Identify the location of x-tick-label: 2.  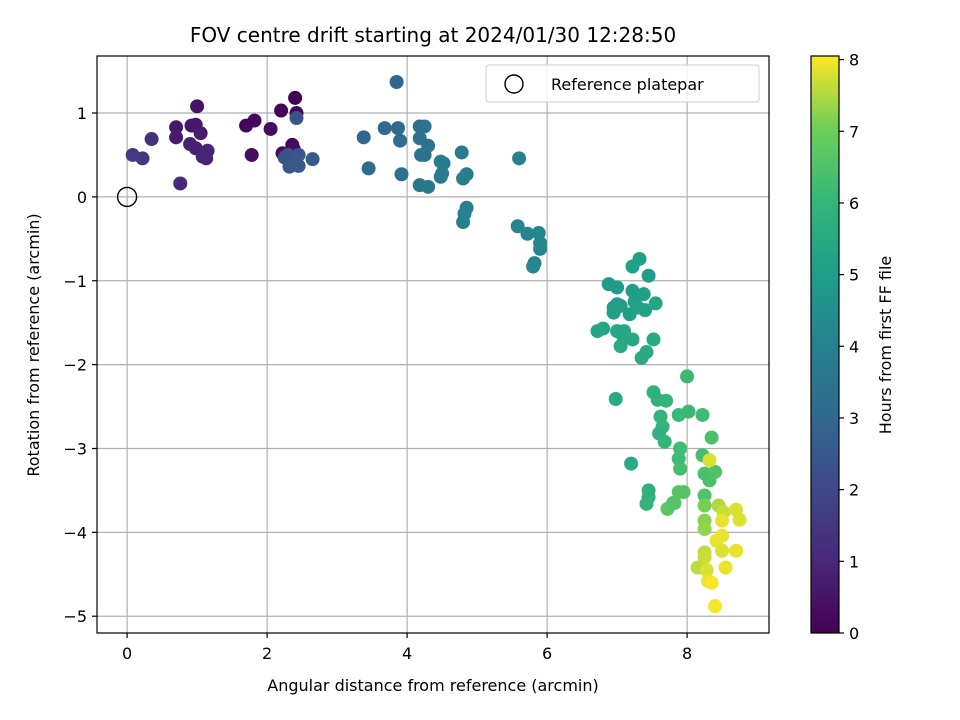
(267, 653).